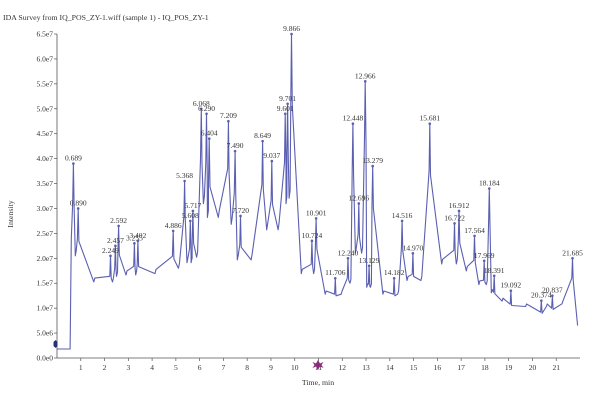 The image size is (600, 407). I want to click on x-tick-label: 17, so click(461, 367).